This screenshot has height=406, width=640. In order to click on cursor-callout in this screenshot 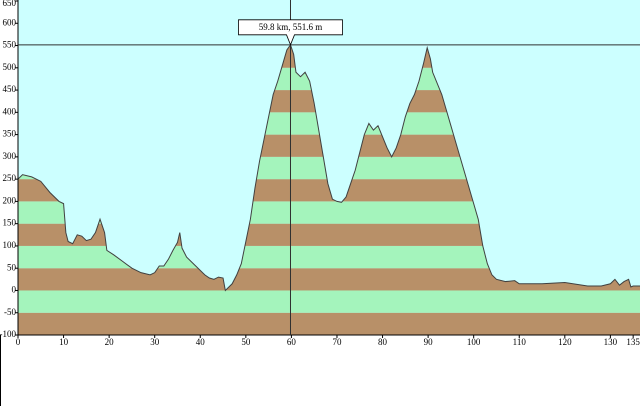, I will do `click(290, 32)`.